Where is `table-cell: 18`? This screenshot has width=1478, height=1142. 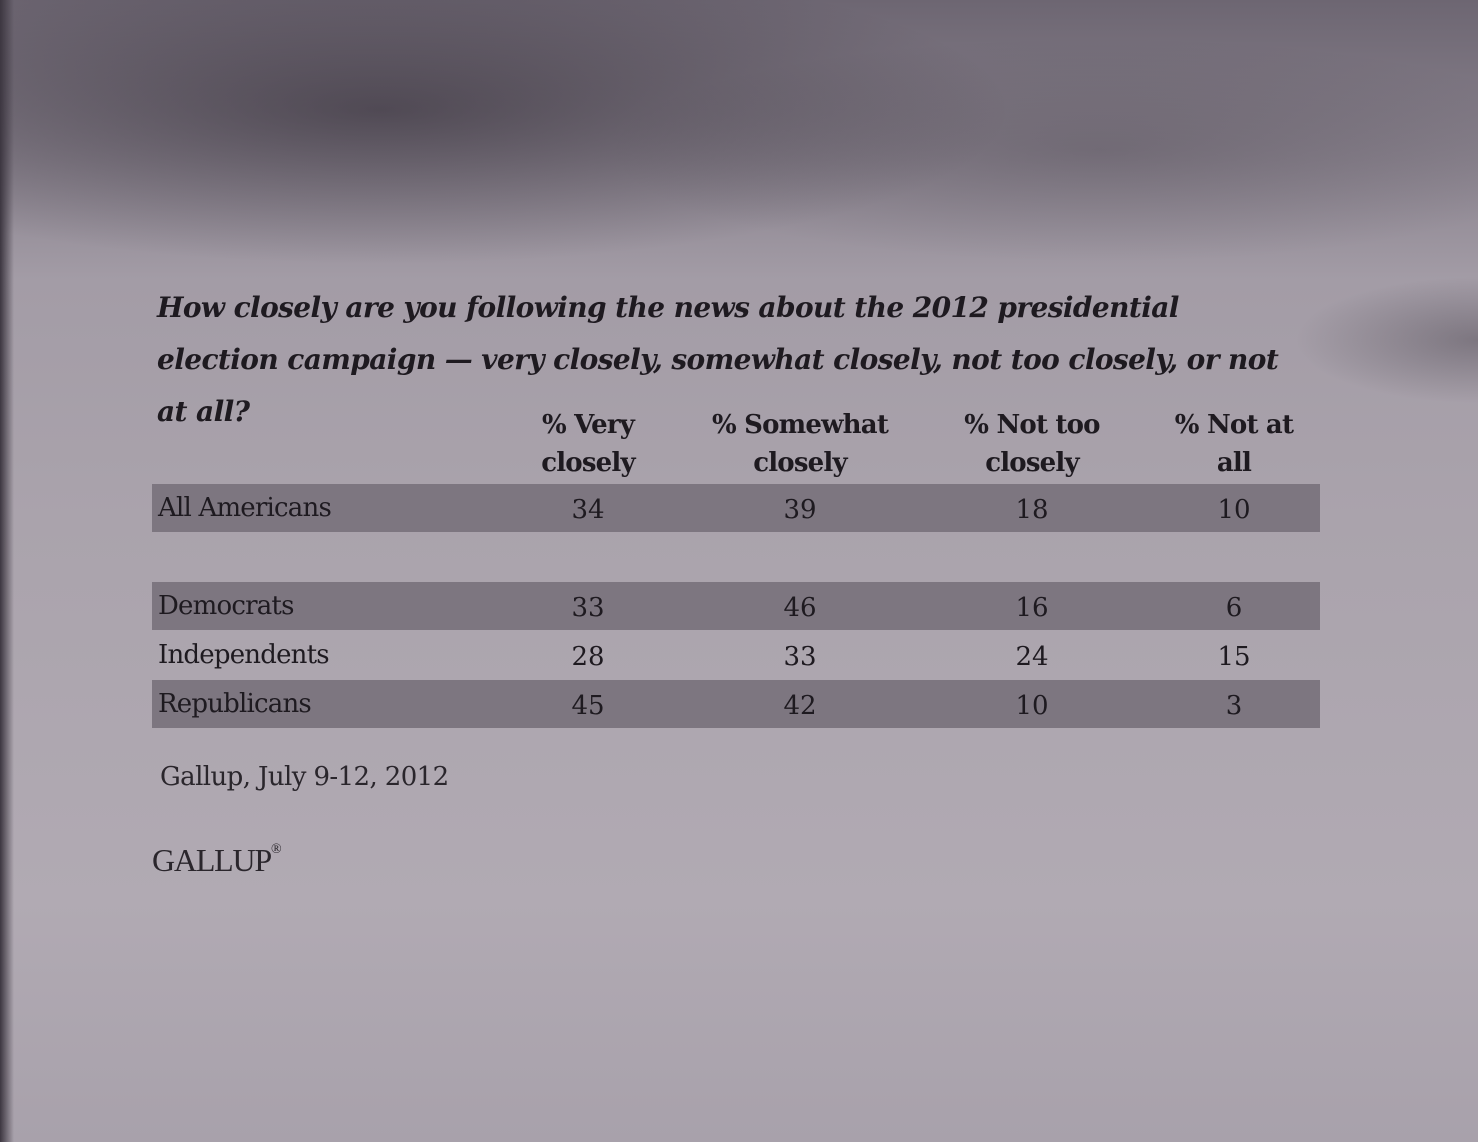 table-cell: 18 is located at coordinates (1032, 510).